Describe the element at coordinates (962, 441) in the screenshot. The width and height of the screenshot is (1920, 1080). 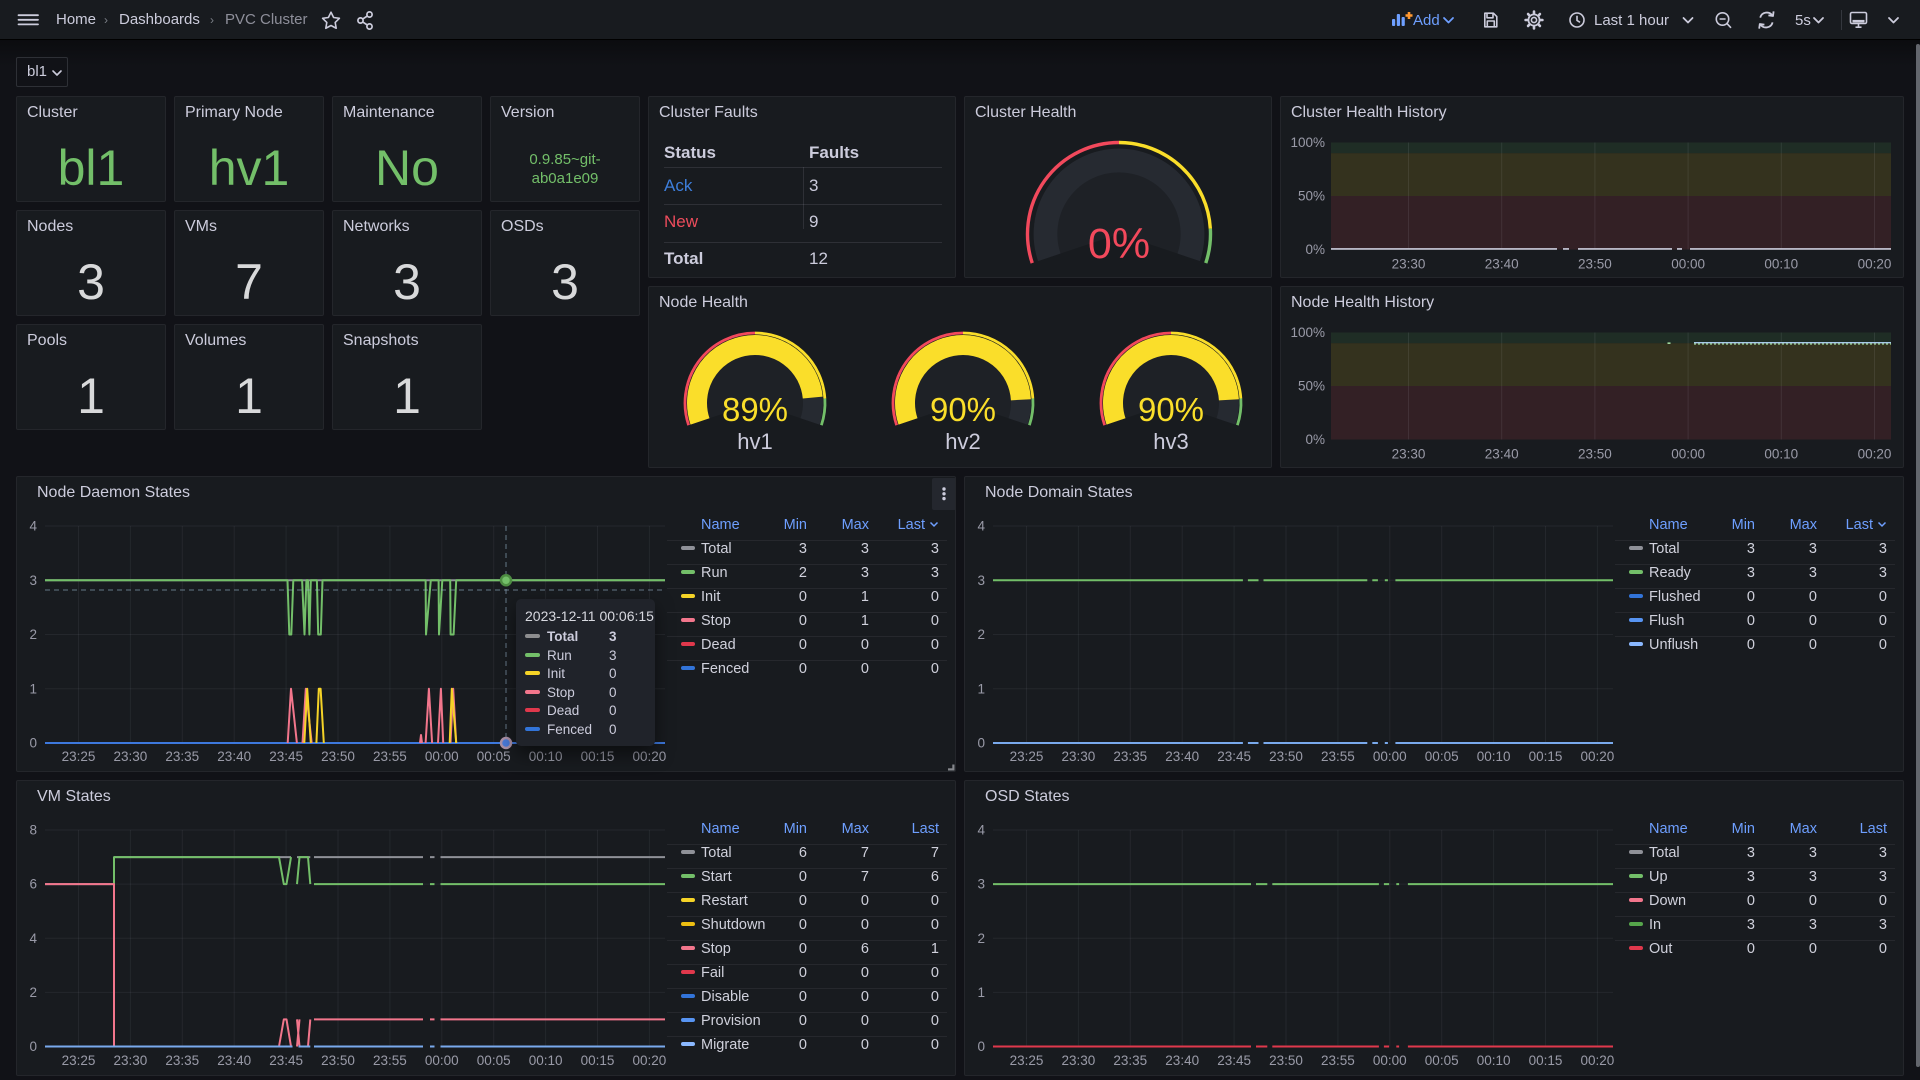
I see `svg-text: hv2` at that location.